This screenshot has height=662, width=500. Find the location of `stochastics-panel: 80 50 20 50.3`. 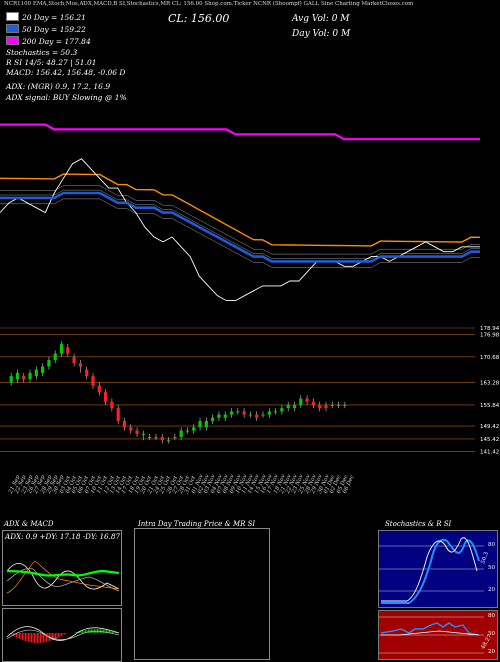

stochastics-panel: 80 50 20 50.3 is located at coordinates (438, 569).